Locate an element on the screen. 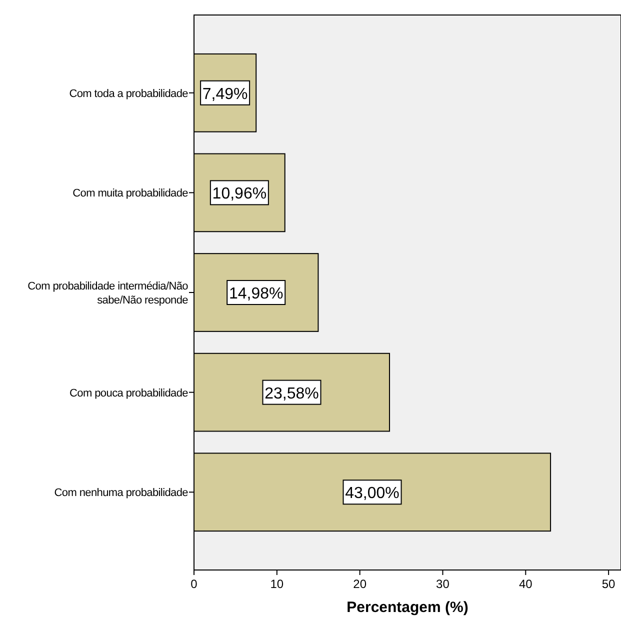  y-tick-label: Com toda a probabilidade is located at coordinates (128, 94).